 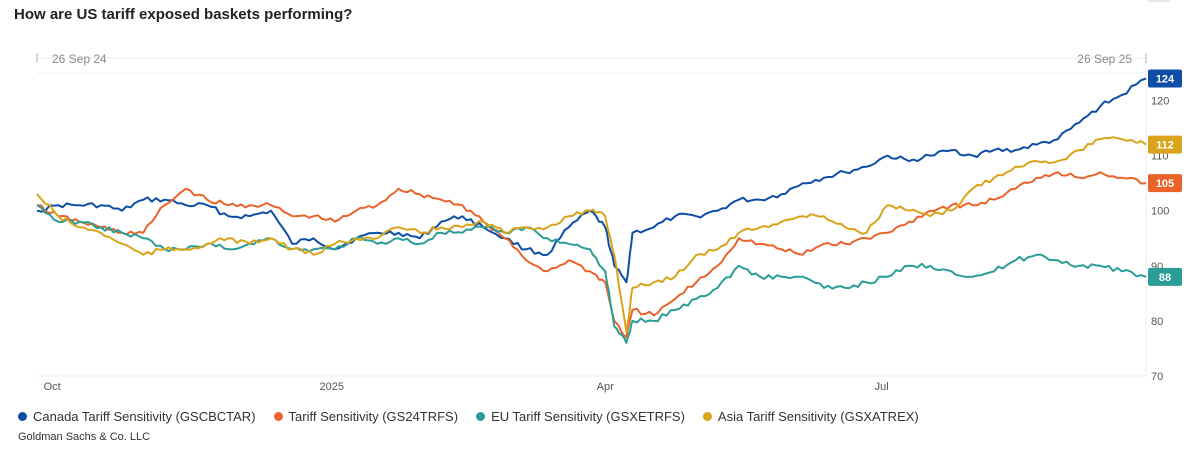 I want to click on legend-item: EU Tariff Sensitivity (GSXETRFS), so click(x=580, y=416).